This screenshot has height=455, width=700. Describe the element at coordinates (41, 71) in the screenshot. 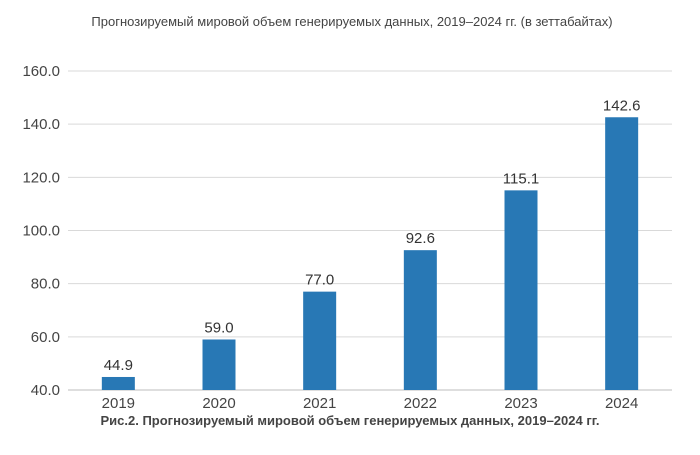

I see `y-tick-label: 160.0` at that location.